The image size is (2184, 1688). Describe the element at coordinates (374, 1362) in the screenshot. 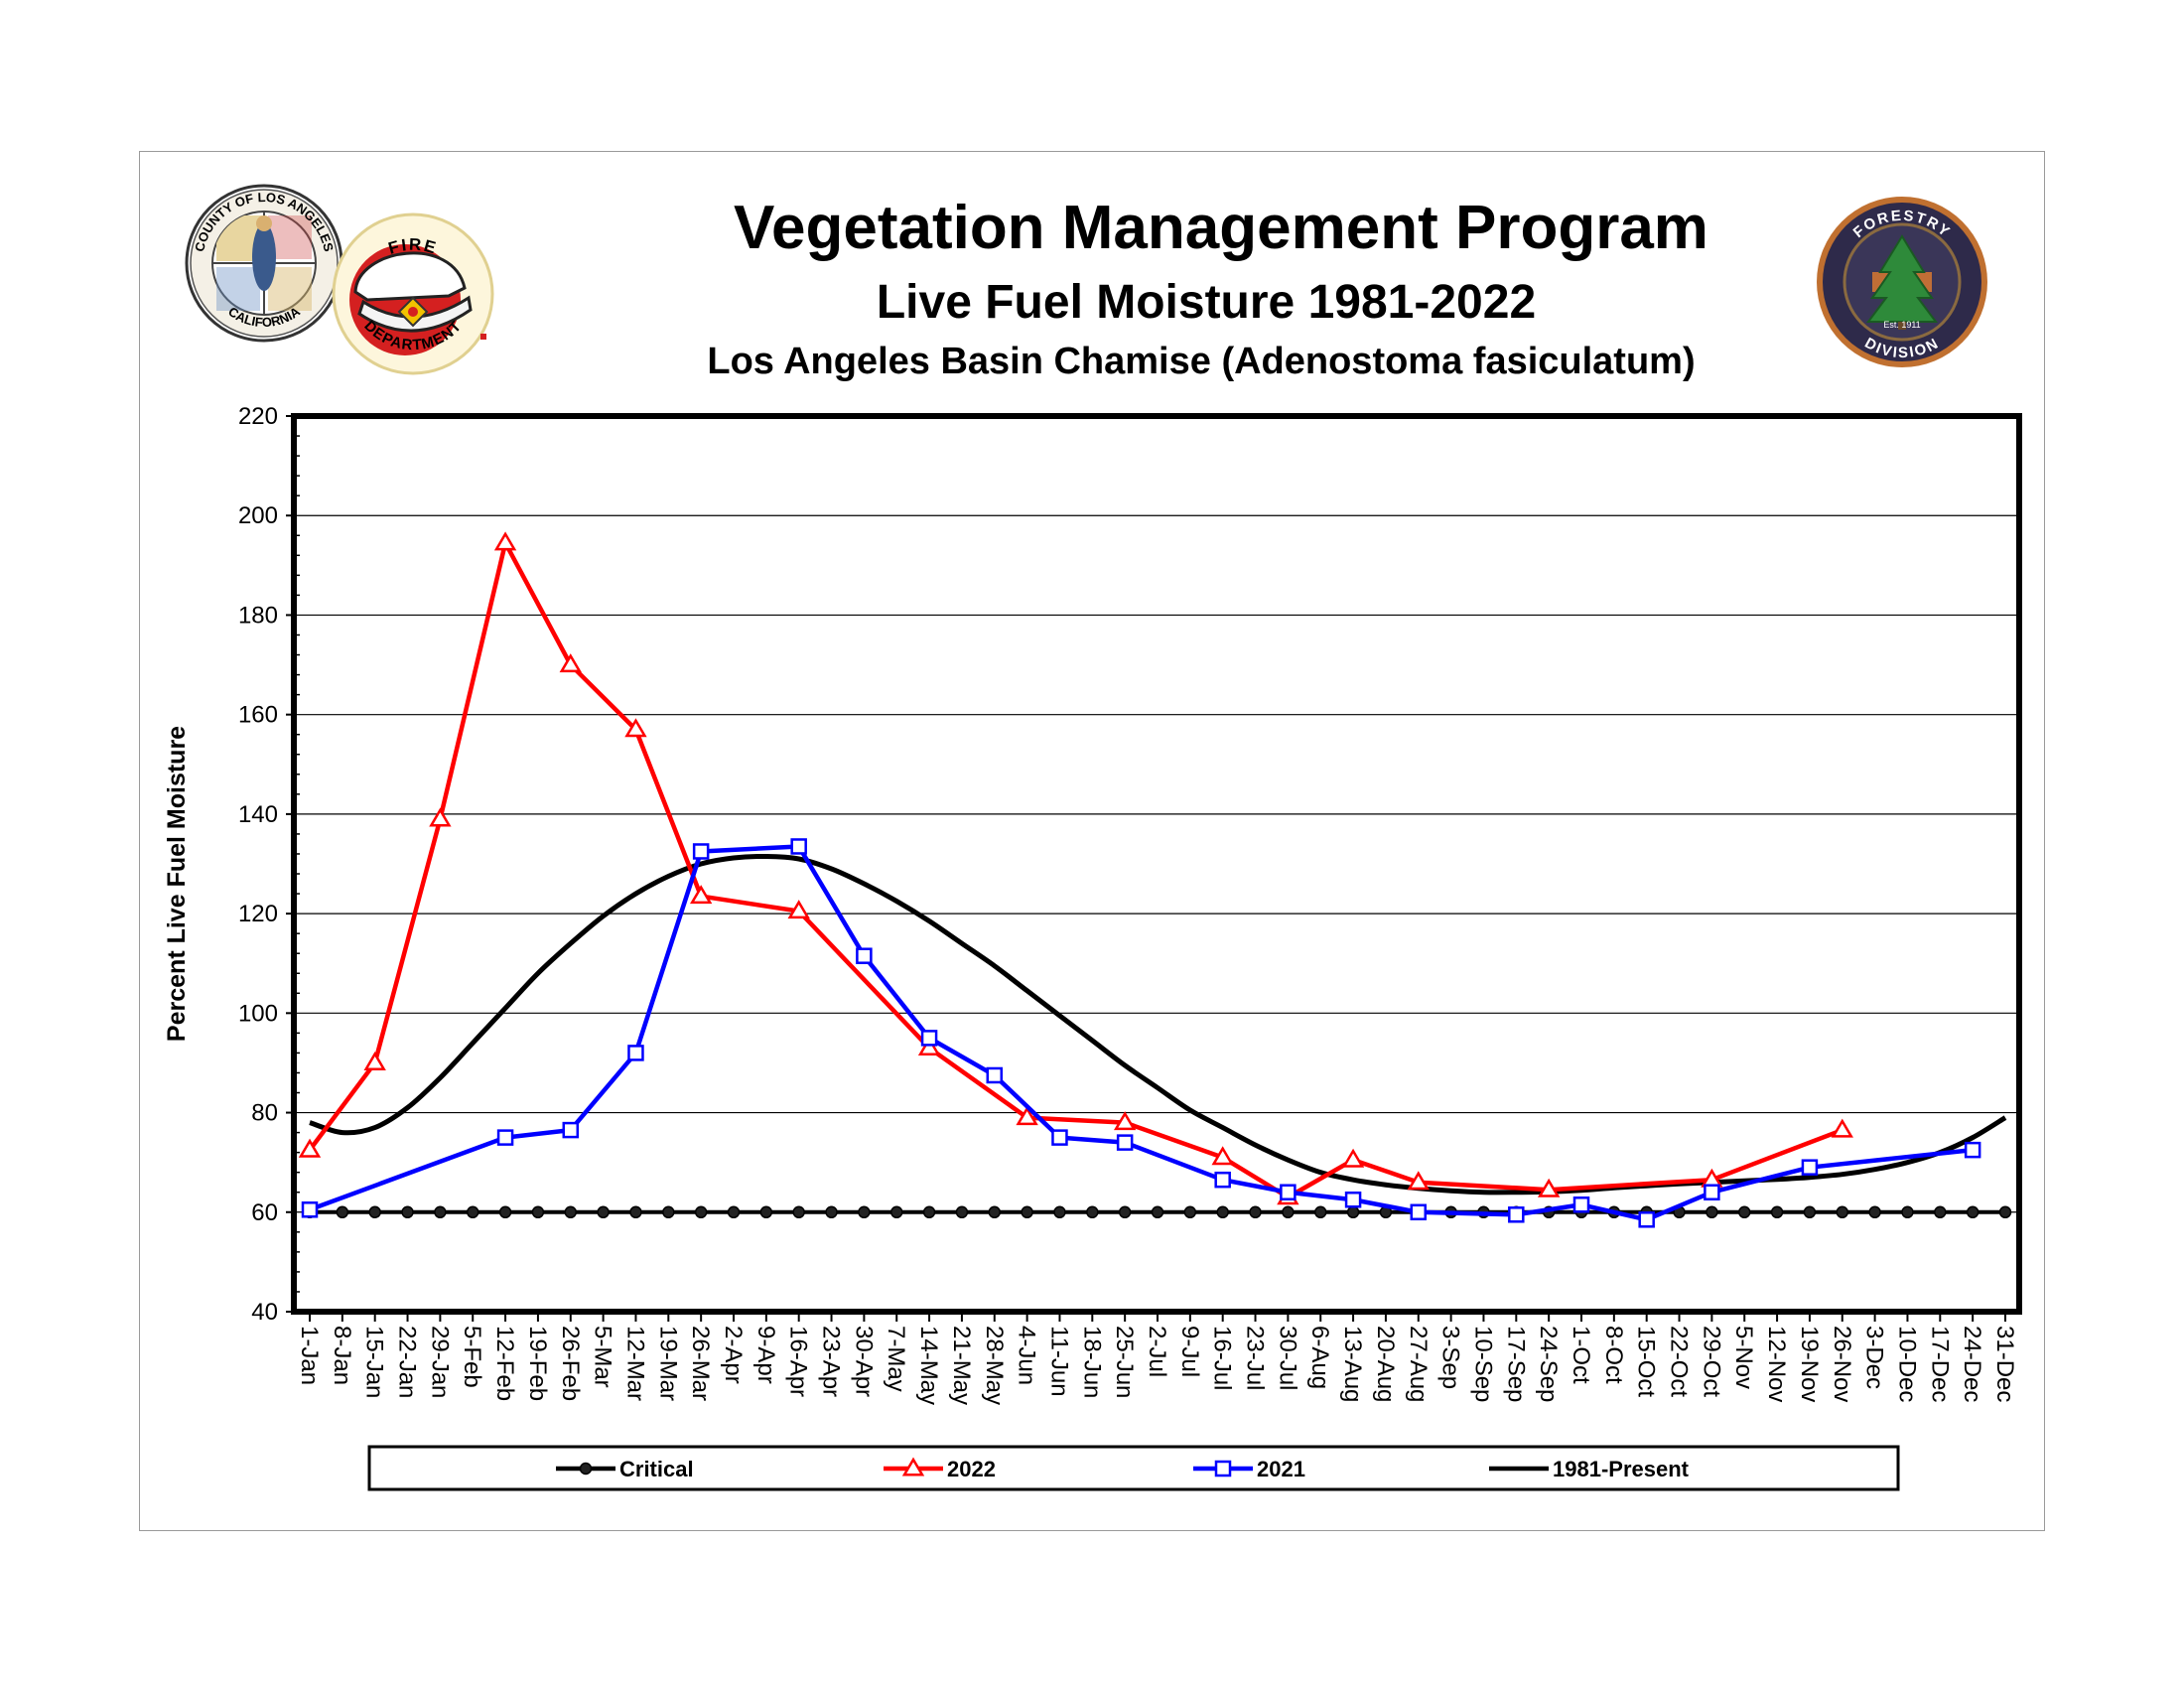

I see `x-tick-label: 15-Jan` at that location.